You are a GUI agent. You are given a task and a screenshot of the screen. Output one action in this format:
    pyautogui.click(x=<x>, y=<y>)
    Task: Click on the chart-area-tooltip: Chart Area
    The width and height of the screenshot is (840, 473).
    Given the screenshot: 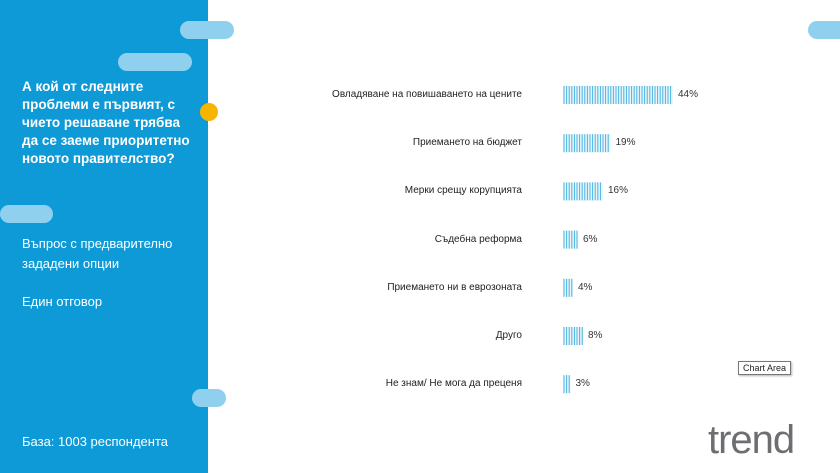 What is the action you would take?
    pyautogui.click(x=765, y=368)
    